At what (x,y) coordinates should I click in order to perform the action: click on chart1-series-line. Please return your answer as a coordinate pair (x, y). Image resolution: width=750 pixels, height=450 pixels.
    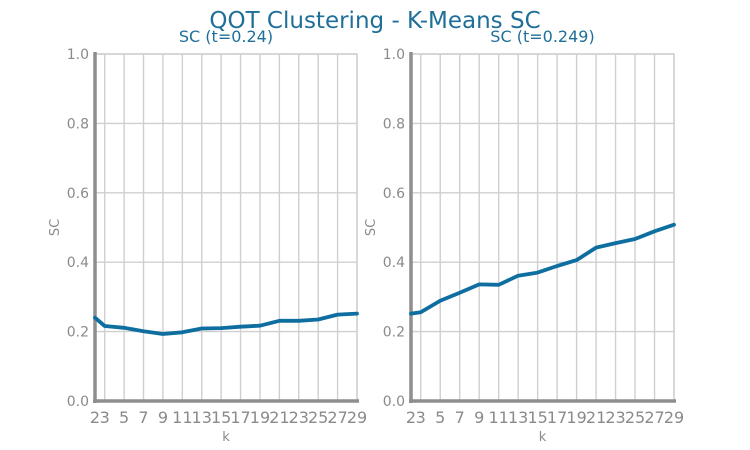
    Looking at the image, I should click on (542, 269).